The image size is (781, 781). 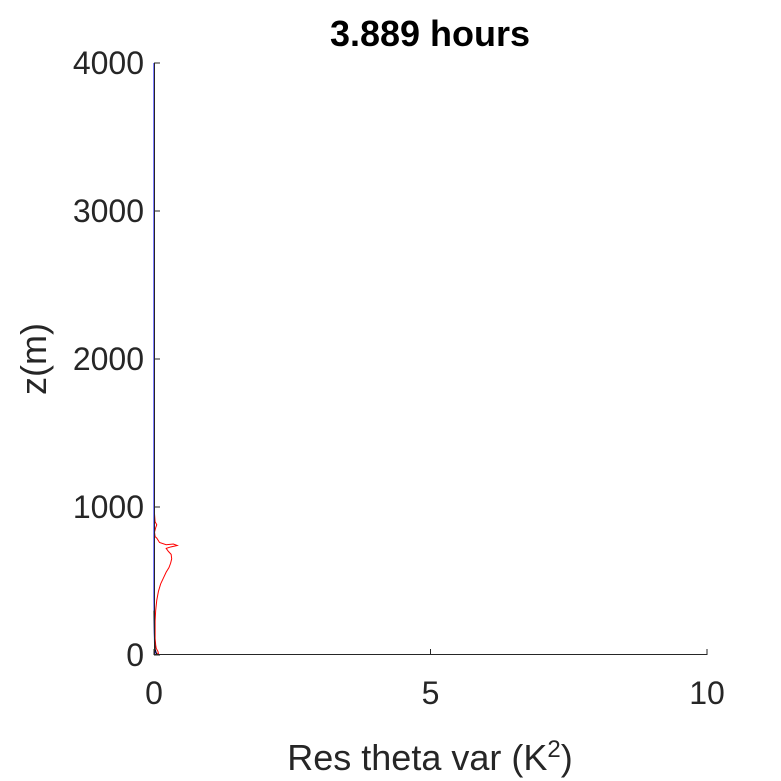 I want to click on x-axis-label-suffix: ), so click(x=567, y=757).